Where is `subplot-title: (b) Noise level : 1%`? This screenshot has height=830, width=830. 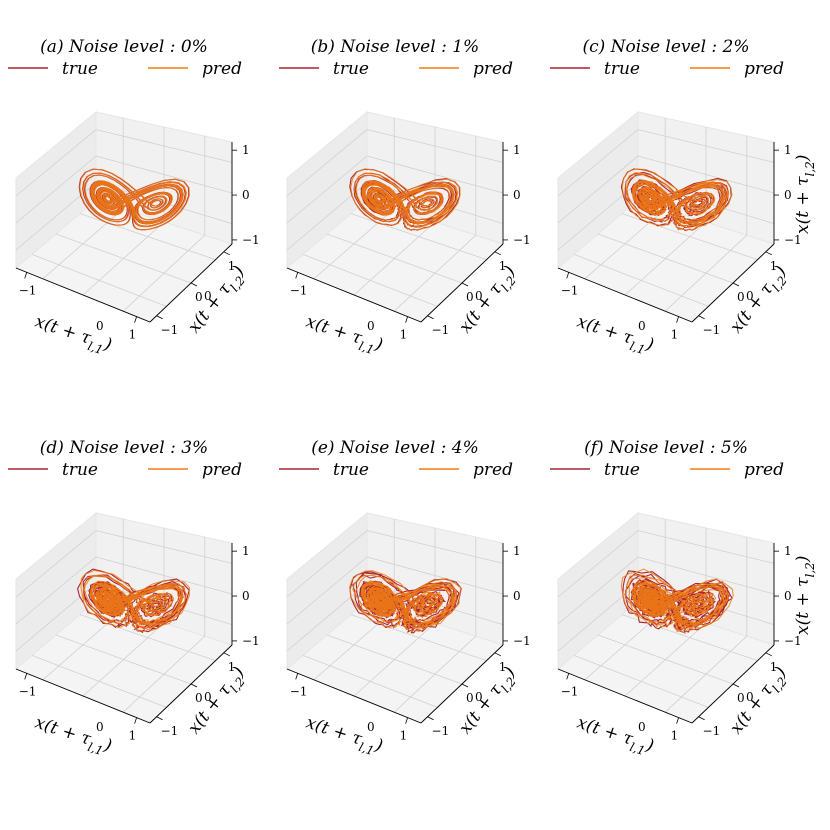 subplot-title: (b) Noise level : 1% is located at coordinates (395, 47).